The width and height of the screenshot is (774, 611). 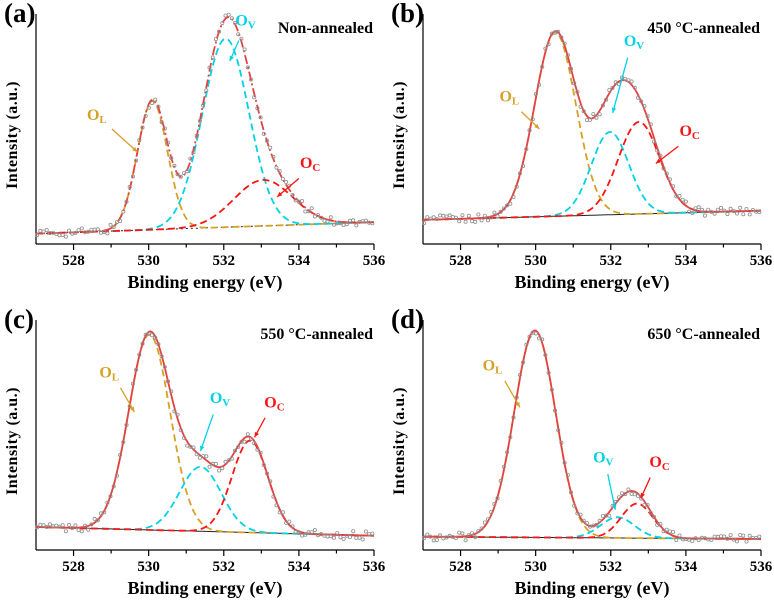 I want to click on annealing-annotation: 450 °C-annealed, so click(x=703, y=28).